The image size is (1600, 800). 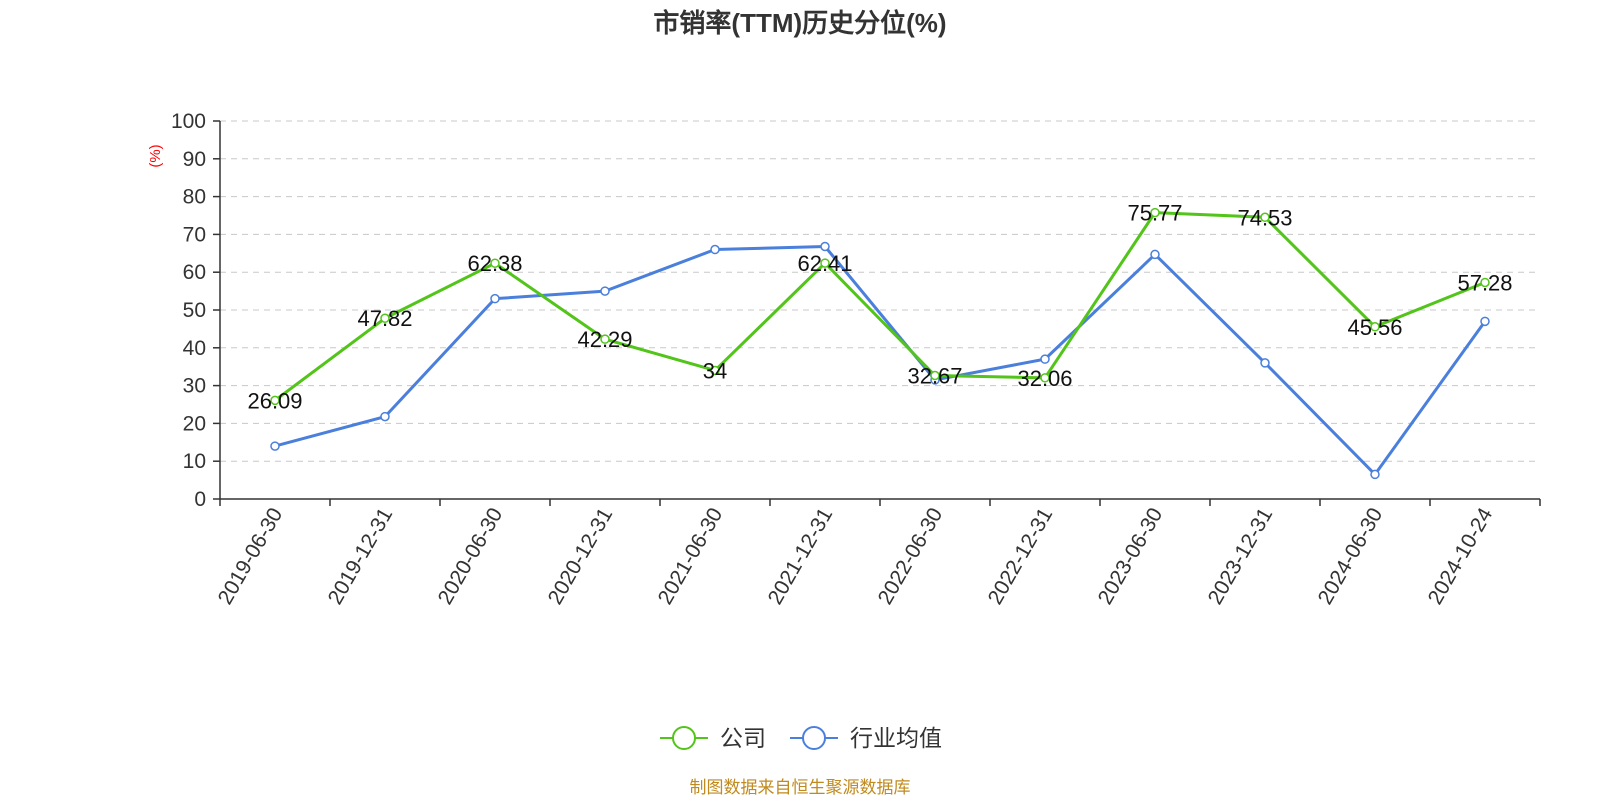 I want to click on data-label: 47.82, so click(x=384, y=318).